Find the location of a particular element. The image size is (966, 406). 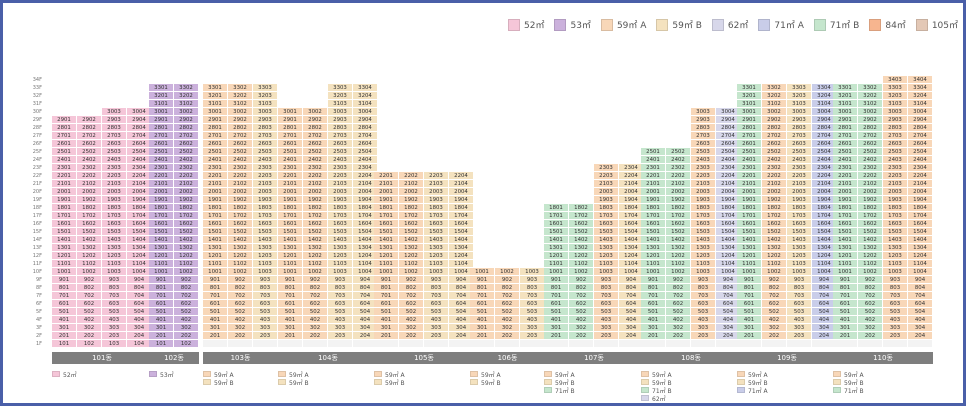

legend-label: 52㎡ is located at coordinates (534, 26).